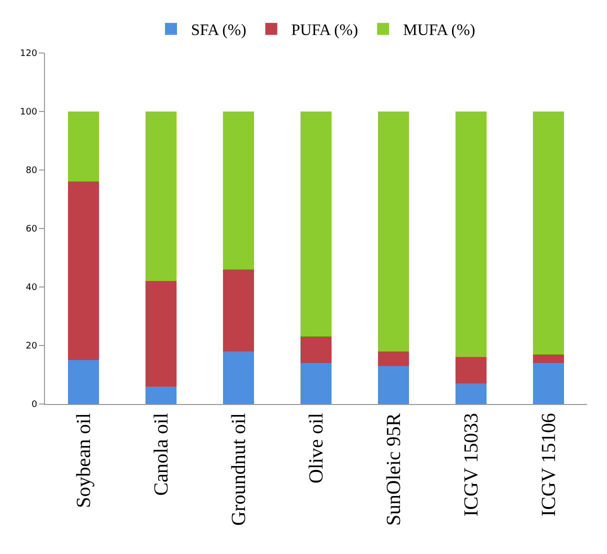 The height and width of the screenshot is (554, 607). What do you see at coordinates (218, 31) in the screenshot?
I see `legend-label: SFA (%)` at bounding box center [218, 31].